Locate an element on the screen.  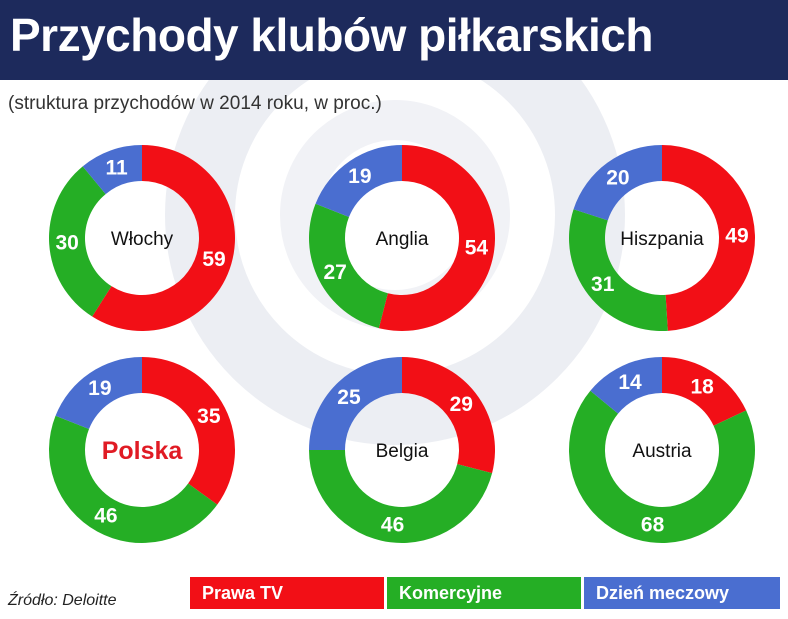
value-label-austria-prawa-tv: 18 is located at coordinates (703, 387).